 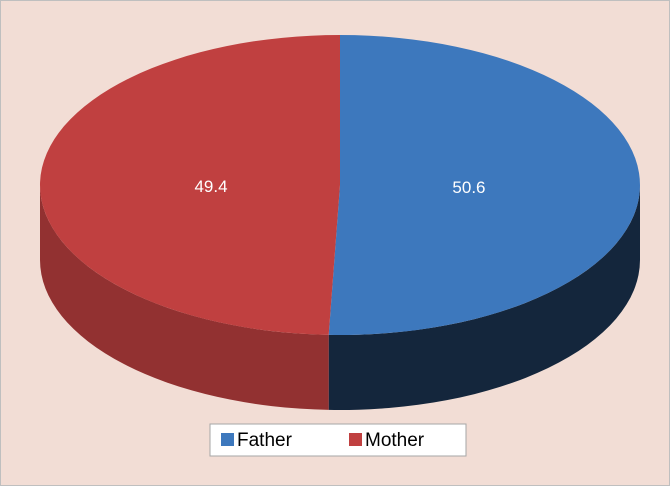 I want to click on data-label: 49.4, so click(x=210, y=186).